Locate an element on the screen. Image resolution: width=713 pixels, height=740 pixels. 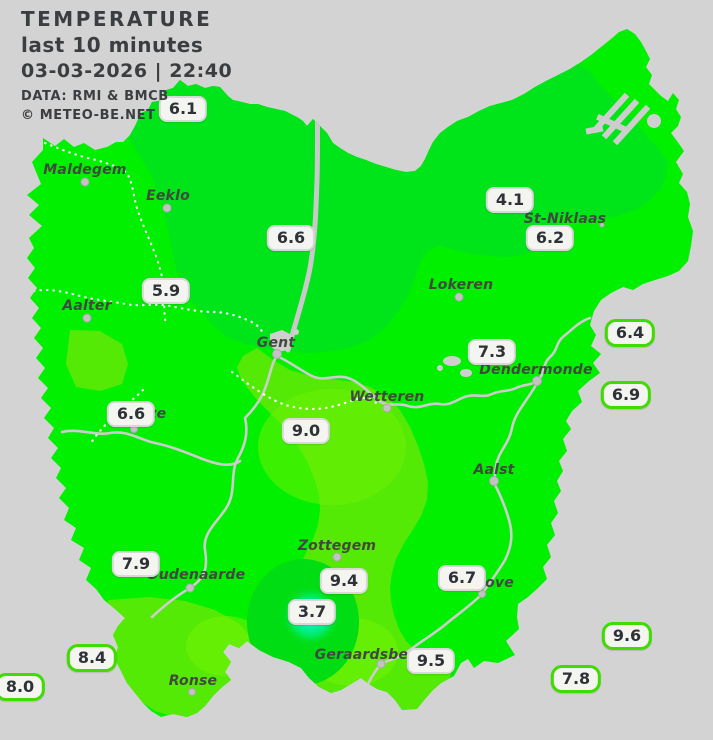
station-value: 6.2 is located at coordinates (550, 237).